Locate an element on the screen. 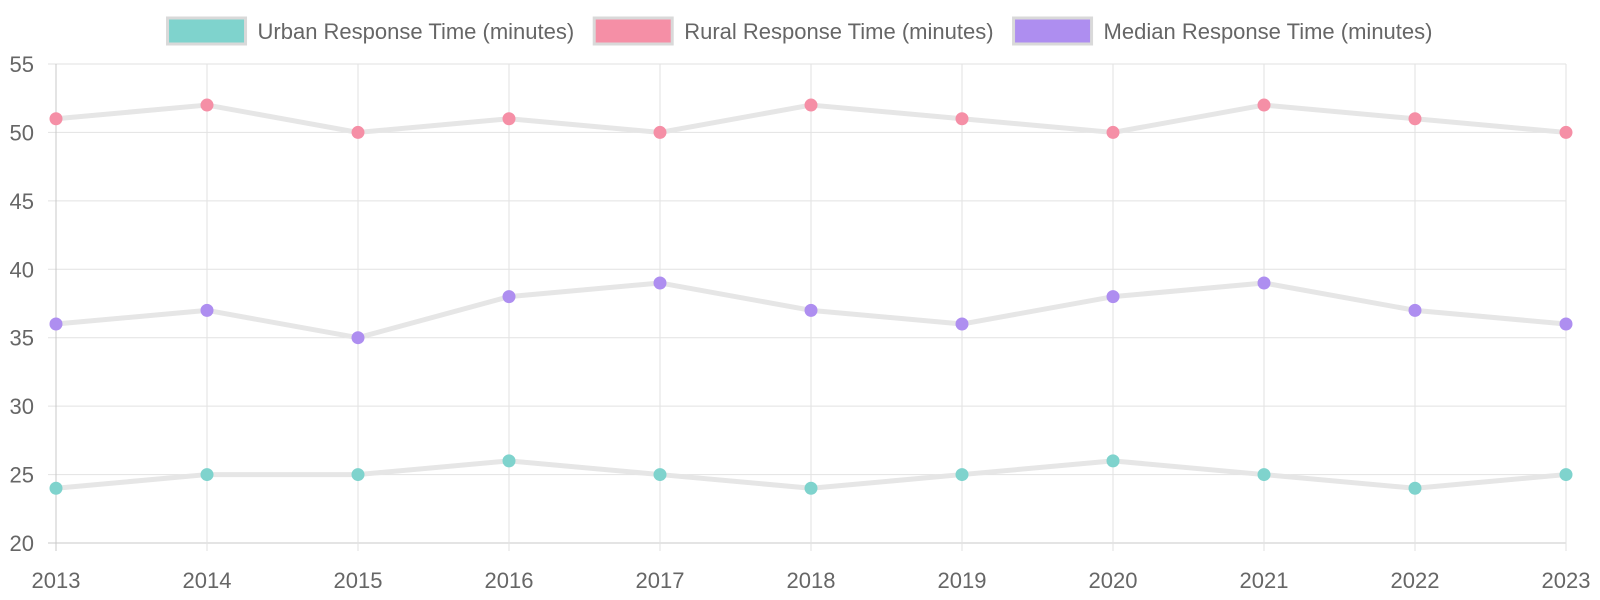 The image size is (1600, 600). y-tick-label: 45 is located at coordinates (22, 201).